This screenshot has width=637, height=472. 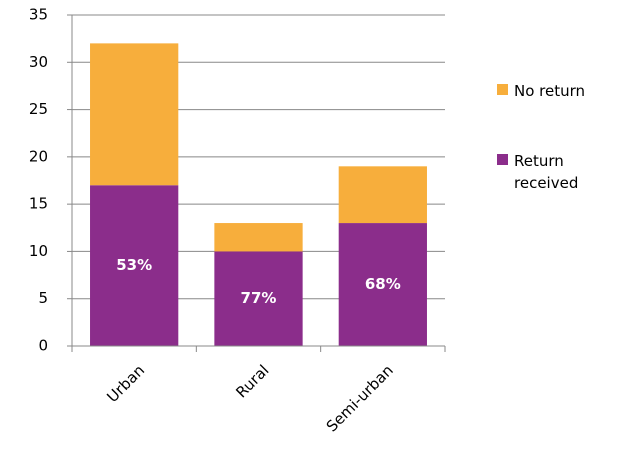 What do you see at coordinates (38, 156) in the screenshot?
I see `y-tick-label: 20` at bounding box center [38, 156].